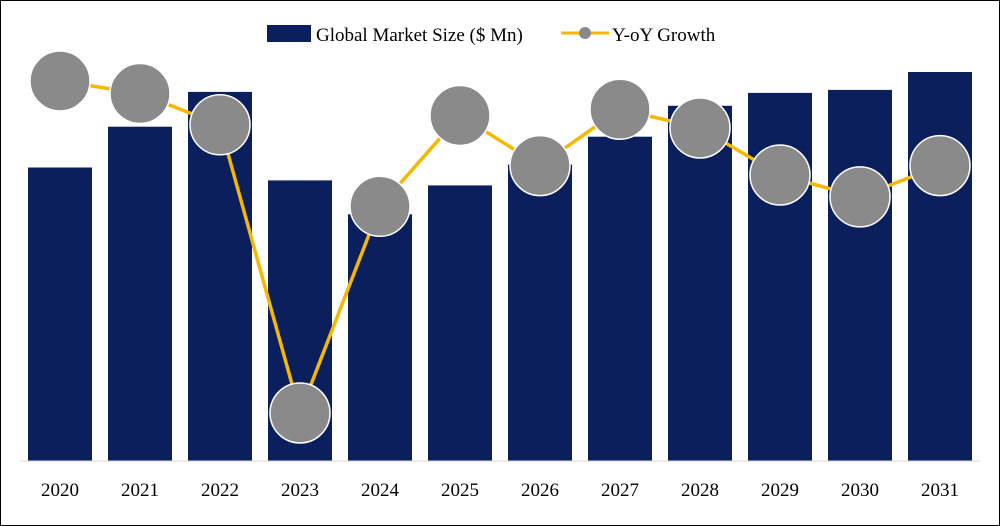 This screenshot has height=526, width=1000. Describe the element at coordinates (460, 323) in the screenshot. I see `bar-2025` at that location.